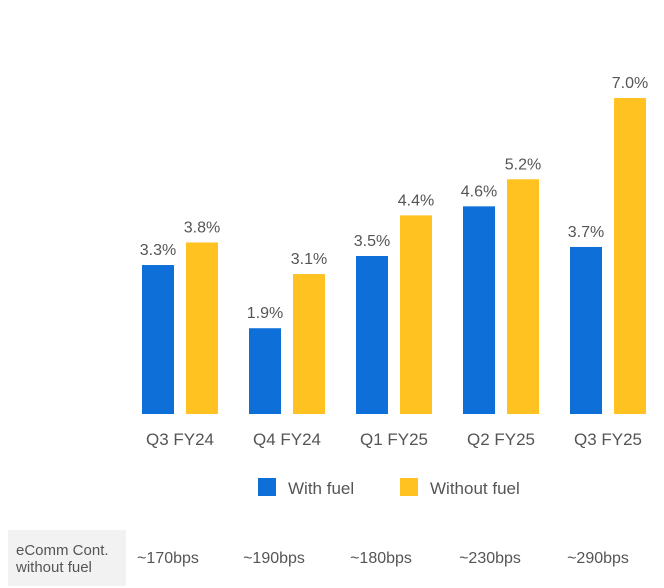 The height and width of the screenshot is (588, 664). Describe the element at coordinates (265, 371) in the screenshot. I see `bar-with-fuel-q4-fy24` at that location.